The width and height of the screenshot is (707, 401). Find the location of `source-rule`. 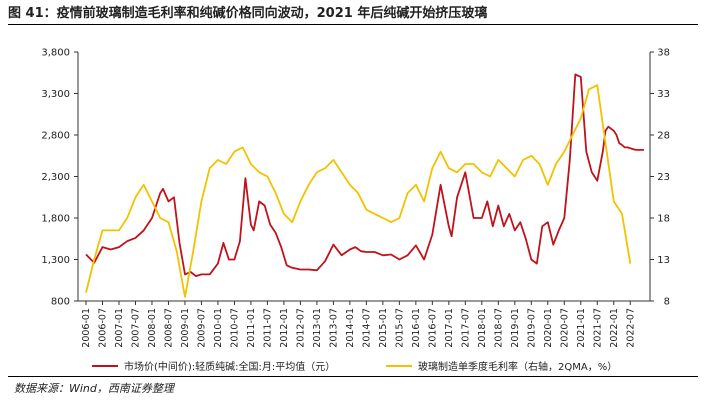

source-rule is located at coordinates (353, 376).